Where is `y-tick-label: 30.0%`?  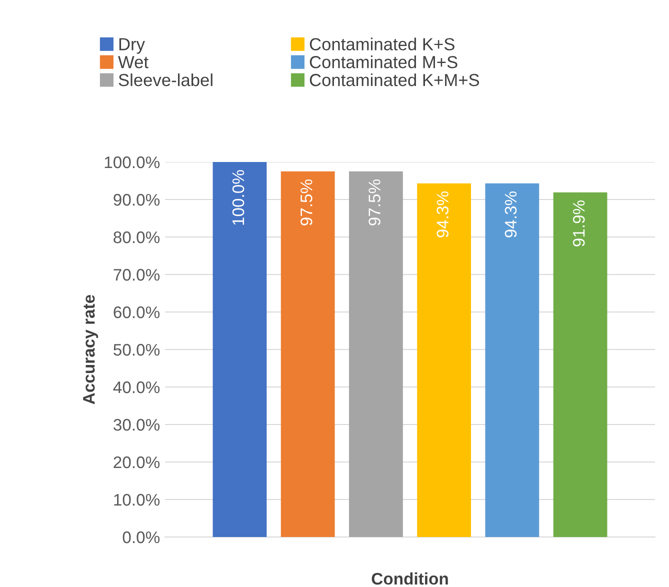 y-tick-label: 30.0% is located at coordinates (137, 424).